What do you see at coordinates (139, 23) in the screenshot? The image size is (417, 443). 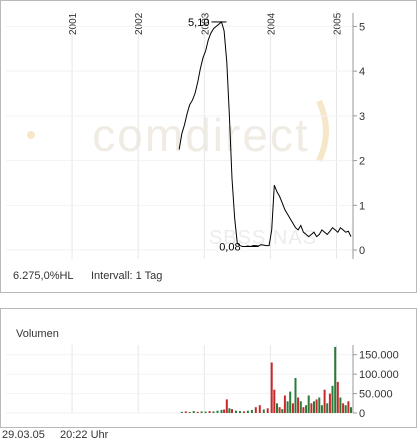 I see `x-tick-label: 2002` at bounding box center [139, 23].